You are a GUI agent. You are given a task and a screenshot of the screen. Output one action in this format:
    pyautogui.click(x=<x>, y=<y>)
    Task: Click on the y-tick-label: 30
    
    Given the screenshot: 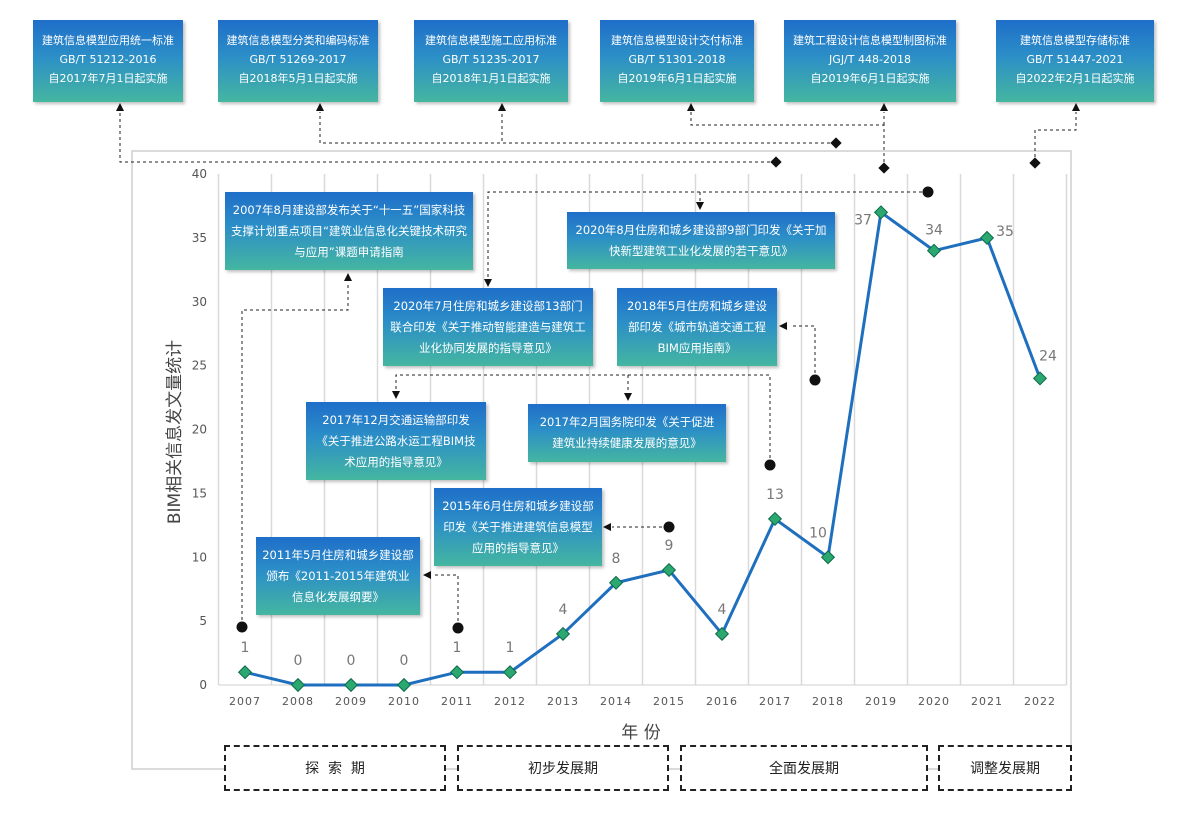 What is the action you would take?
    pyautogui.click(x=199, y=302)
    